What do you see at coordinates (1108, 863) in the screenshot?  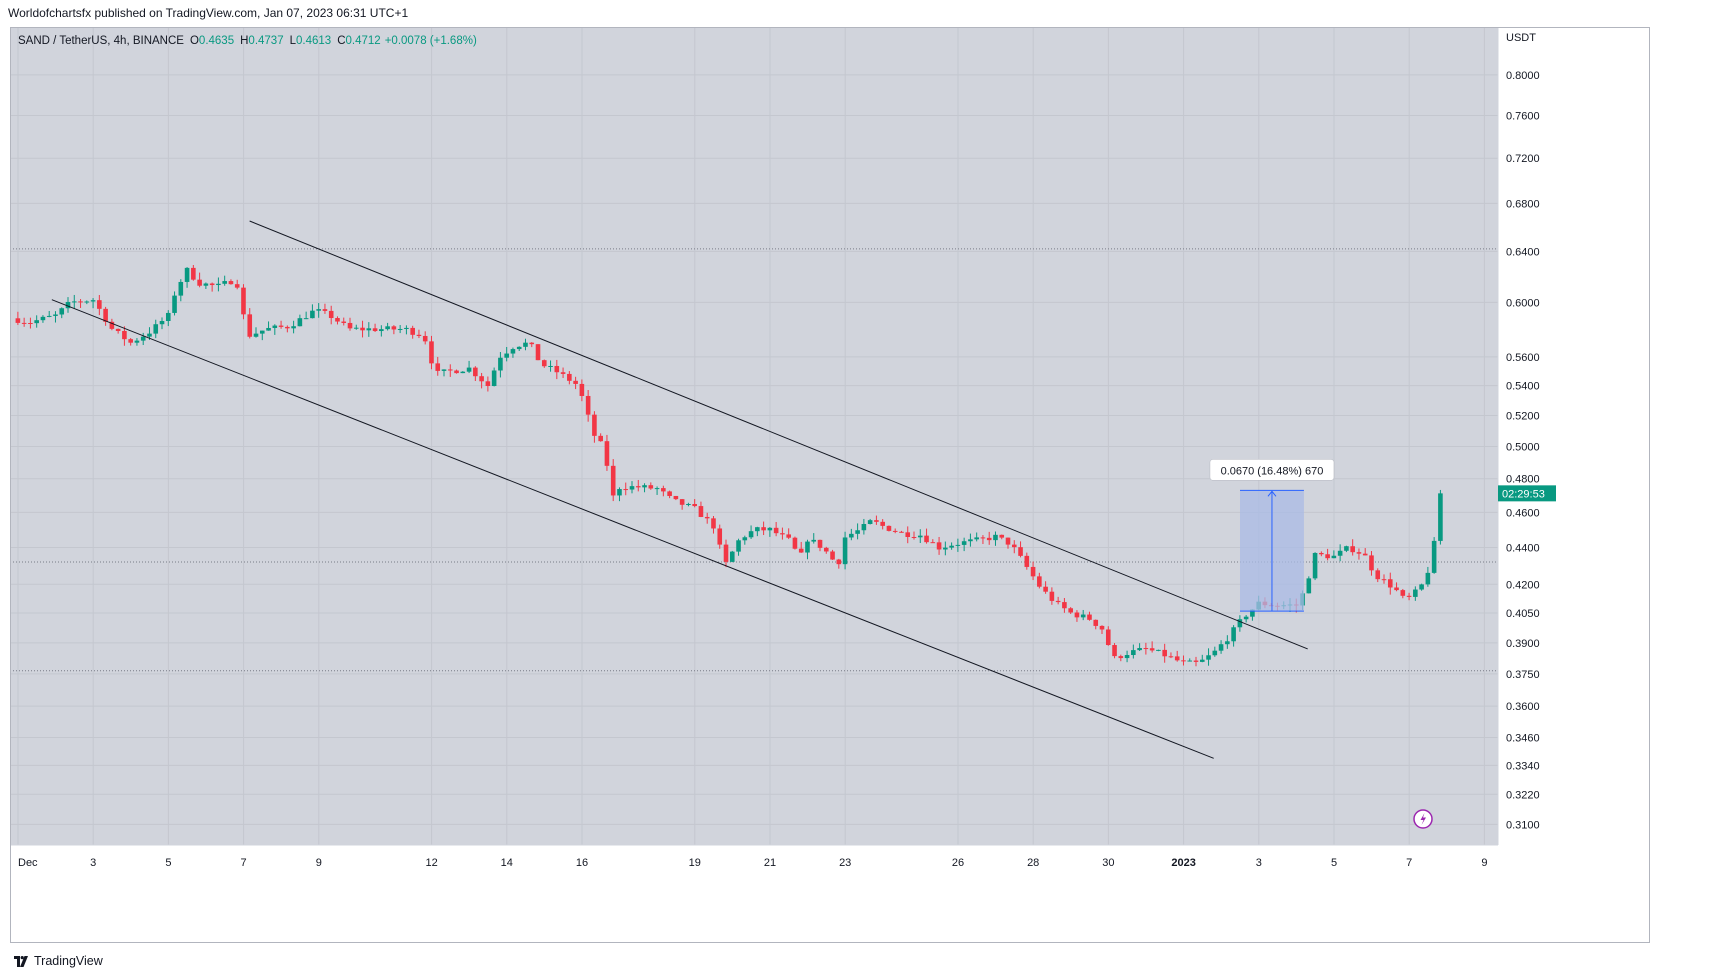 I see `time-tick-label: 30` at bounding box center [1108, 863].